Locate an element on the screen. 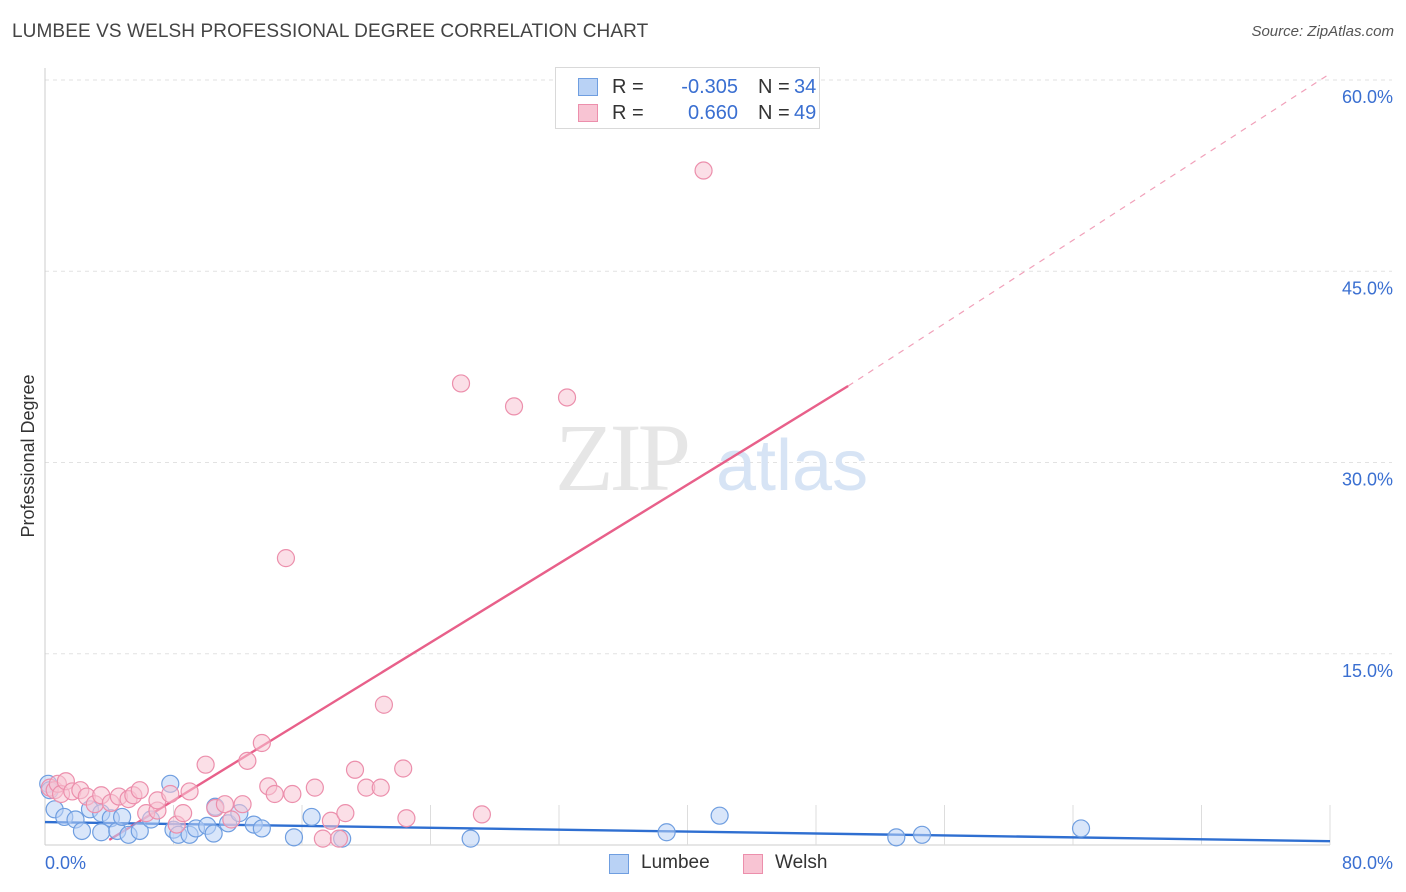 The image size is (1406, 892). x-tick-label: 80.0% is located at coordinates (1367, 863).